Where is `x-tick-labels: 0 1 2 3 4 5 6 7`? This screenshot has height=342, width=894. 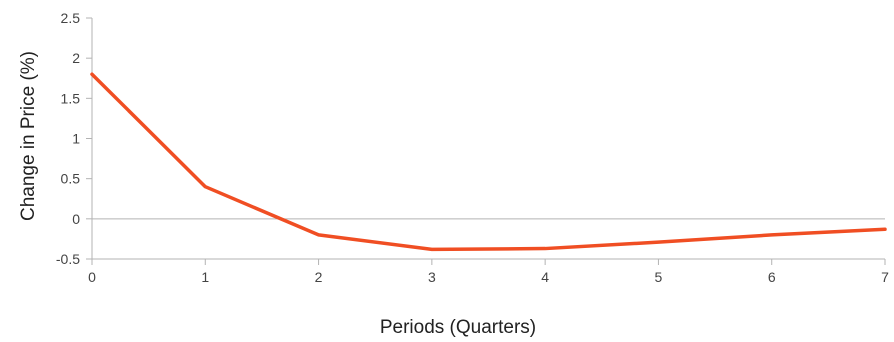
x-tick-labels: 0 1 2 3 4 5 6 7 is located at coordinates (488, 277).